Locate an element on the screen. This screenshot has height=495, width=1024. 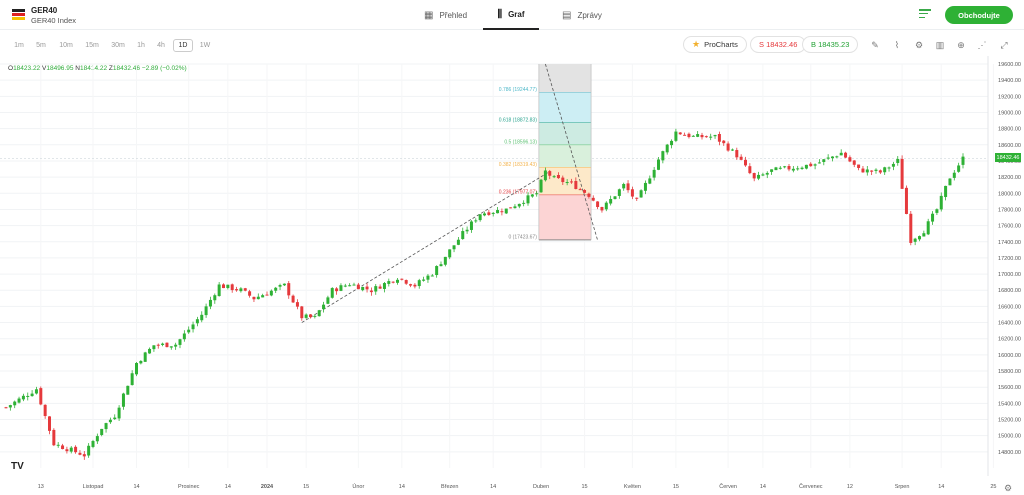
price-tick-label: 18600.00 is located at coordinates (1009, 146).